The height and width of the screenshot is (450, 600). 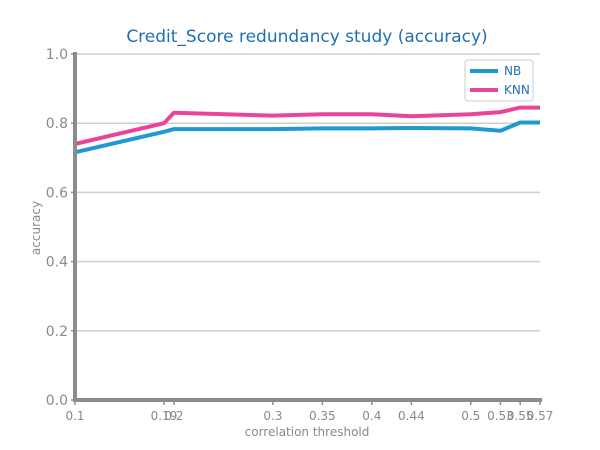 I want to click on x-tick-label-10: 0.57, so click(x=540, y=416).